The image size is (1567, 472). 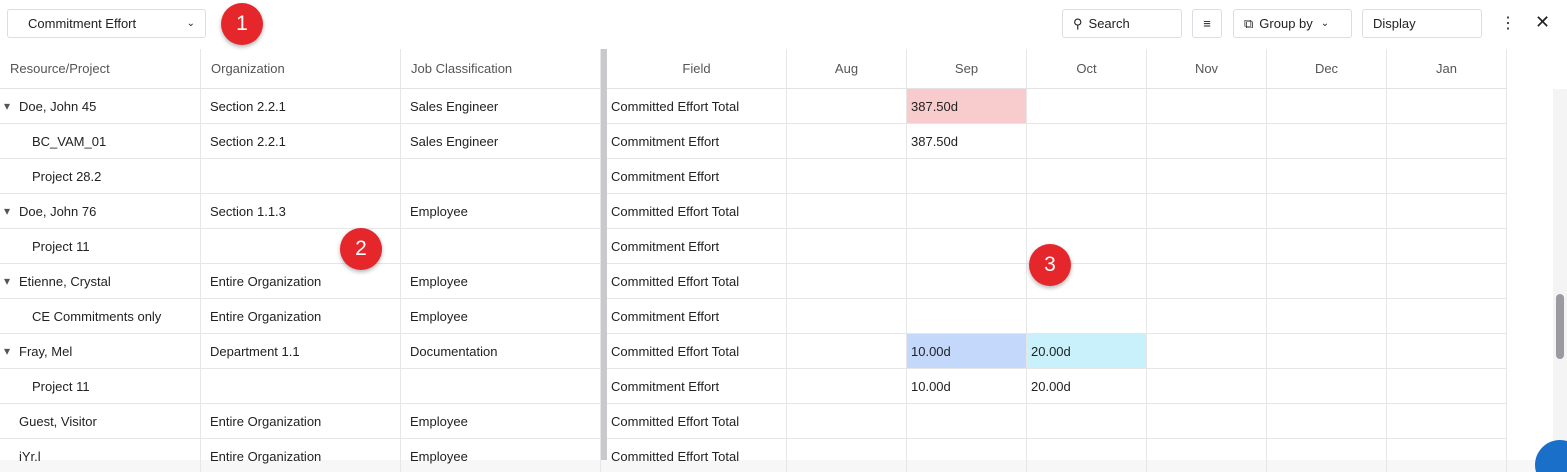 I want to click on column-header: Oct, so click(x=1087, y=69).